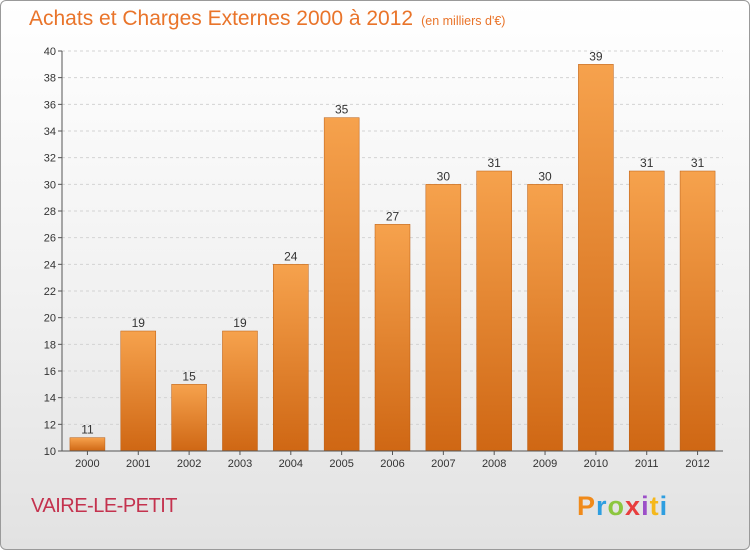 This screenshot has height=550, width=750. What do you see at coordinates (342, 110) in the screenshot?
I see `bar-value-label: 35` at bounding box center [342, 110].